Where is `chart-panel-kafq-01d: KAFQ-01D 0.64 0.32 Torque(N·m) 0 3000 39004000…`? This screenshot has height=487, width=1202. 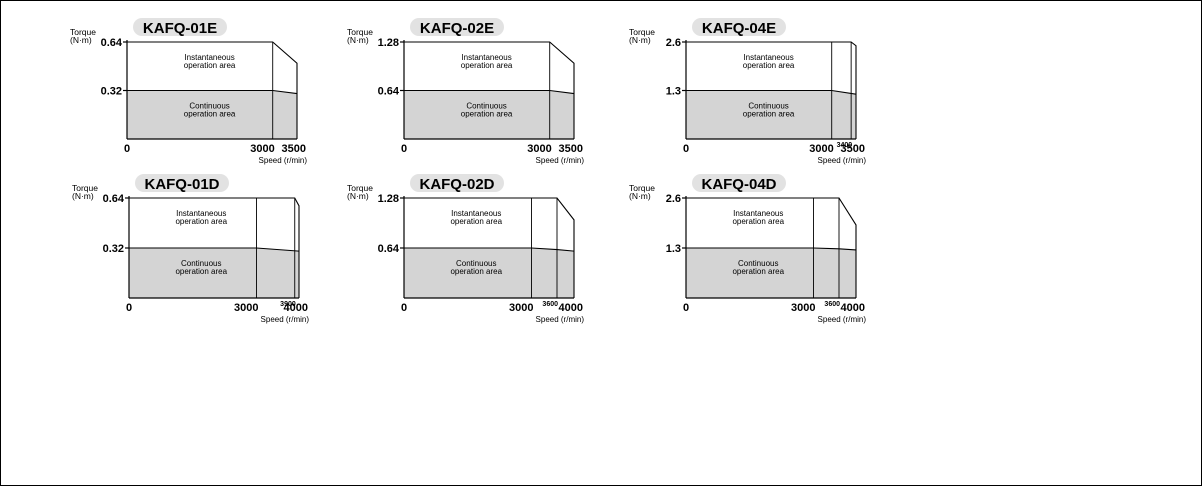 chart-panel-kafq-01d: KAFQ-01D 0.64 0.32 Torque(N·m) 0 3000 39004000… is located at coordinates (190, 249).